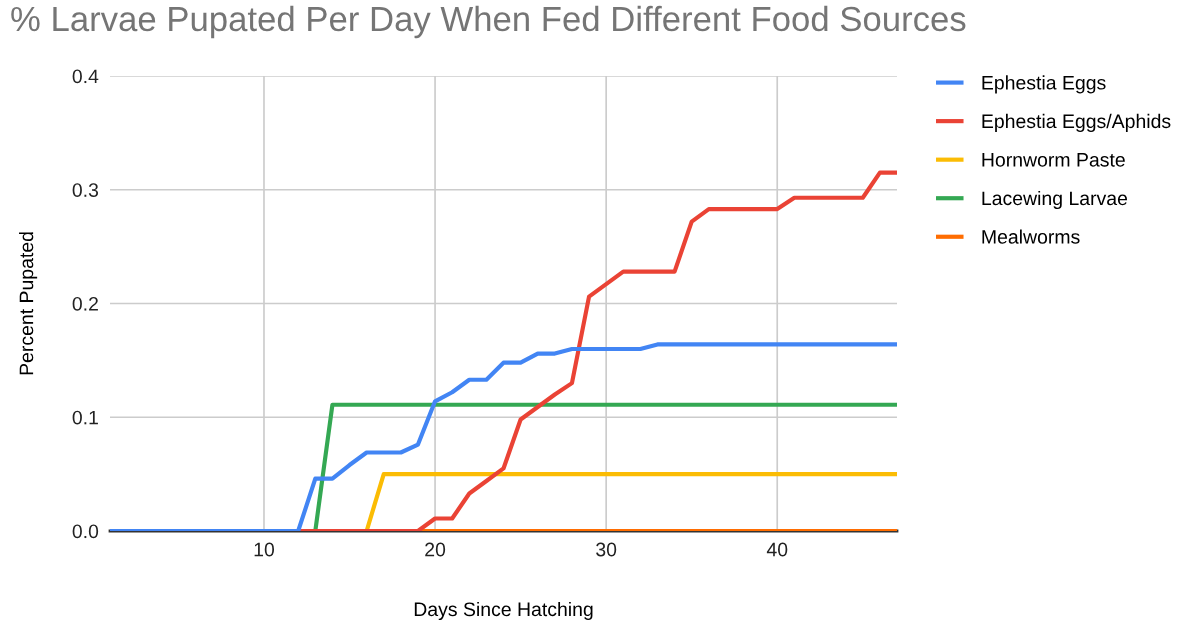 The image size is (1195, 622). Describe the element at coordinates (435, 549) in the screenshot. I see `x-tick-label: 20` at that location.